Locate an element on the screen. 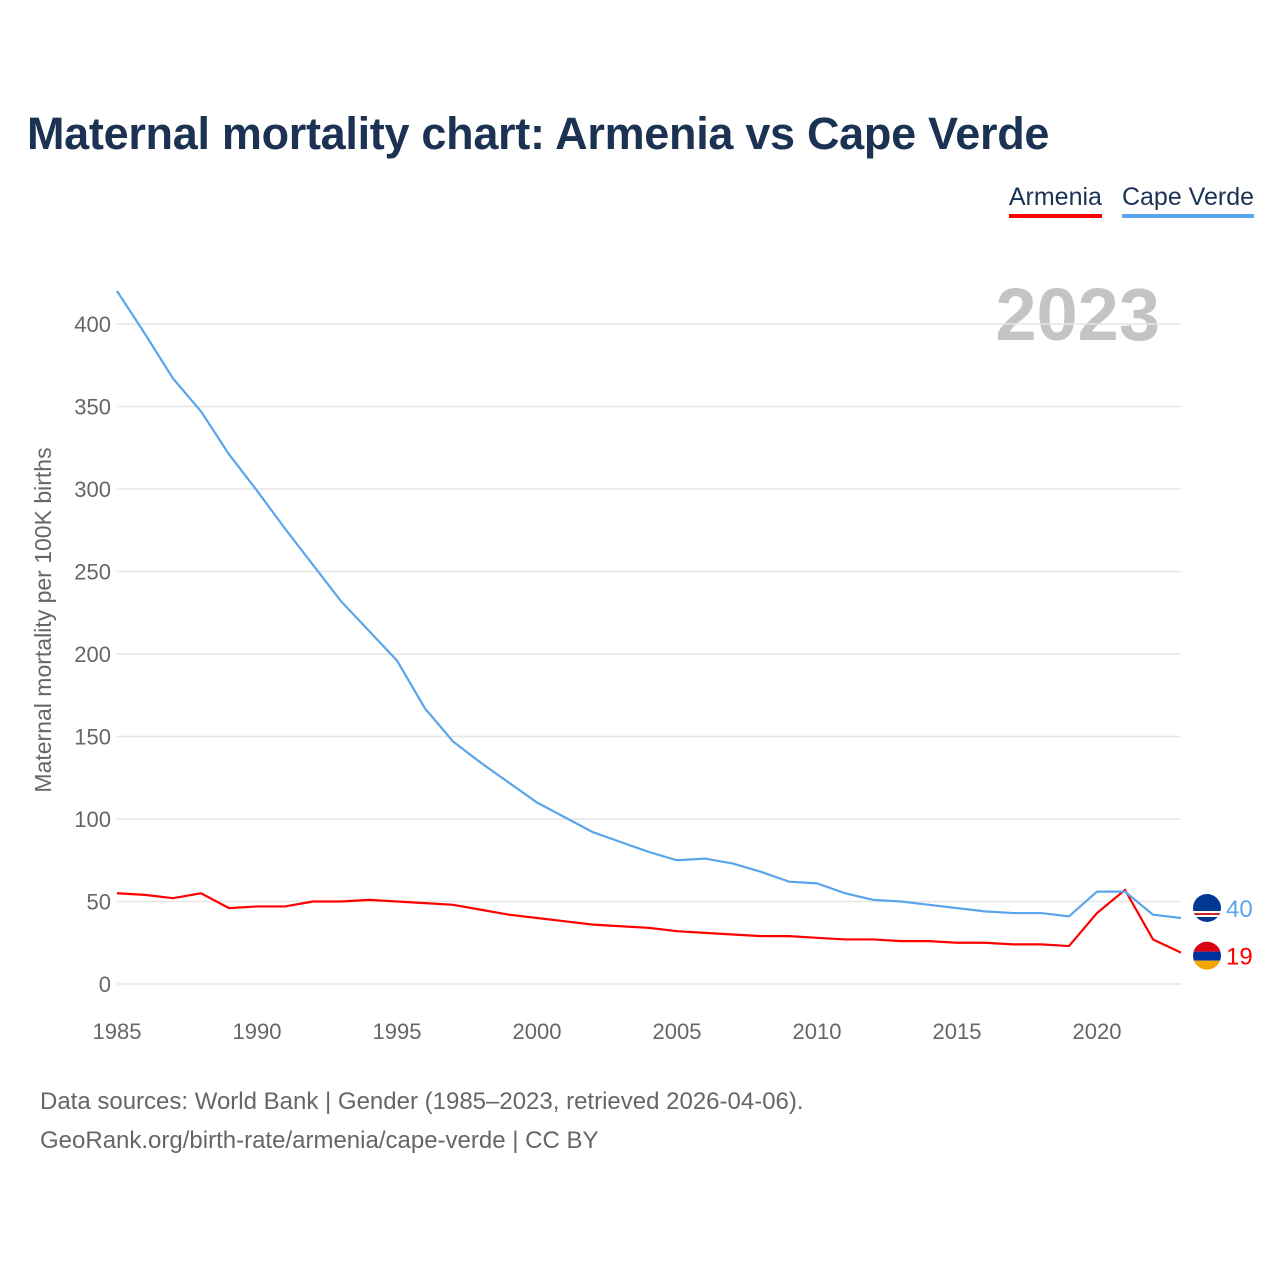 The image size is (1280, 1280). y-tick-label: 300 is located at coordinates (92, 489).